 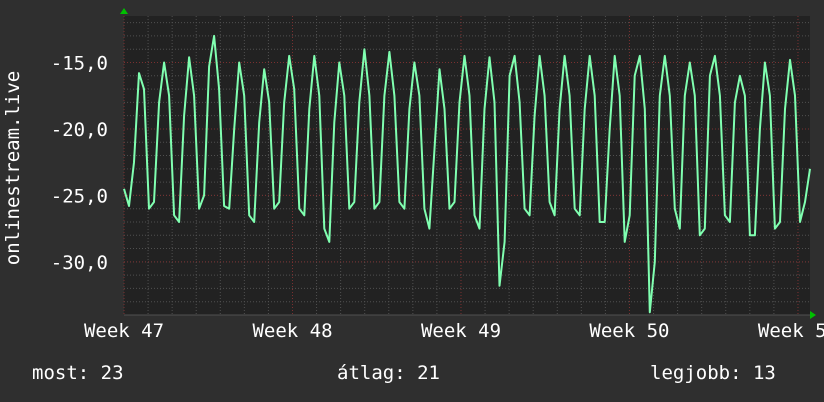 I want to click on y-tick-label: -30,0, so click(x=79, y=263).